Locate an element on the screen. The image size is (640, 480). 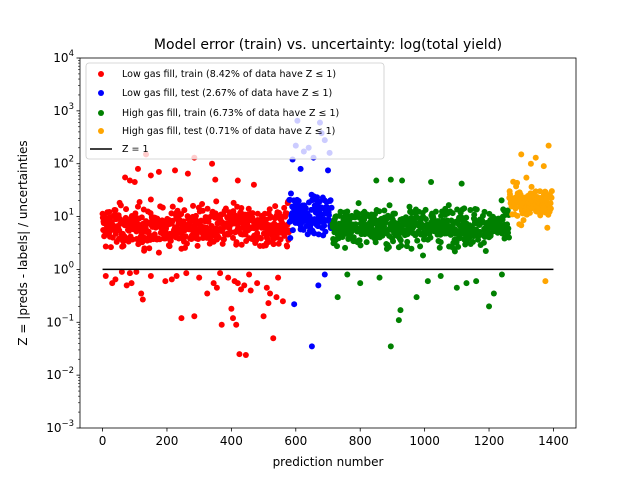
legend-marker-low-gas-train is located at coordinates (101, 74).